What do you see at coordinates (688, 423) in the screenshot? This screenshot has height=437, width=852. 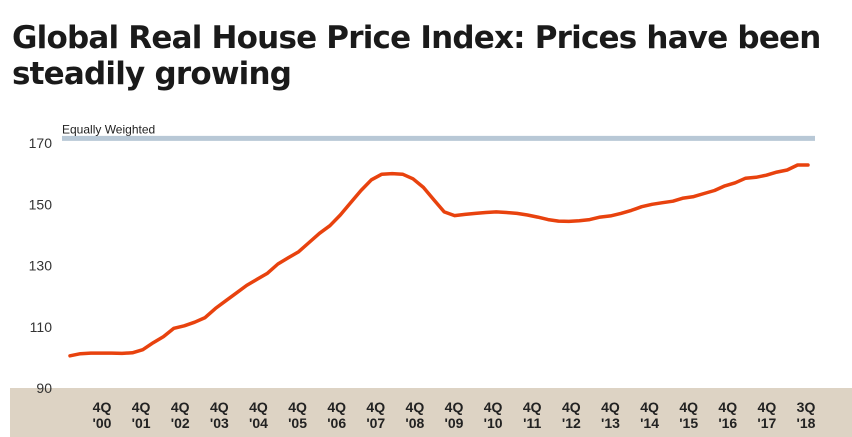 I see `x-tick-year: '15` at bounding box center [688, 423].